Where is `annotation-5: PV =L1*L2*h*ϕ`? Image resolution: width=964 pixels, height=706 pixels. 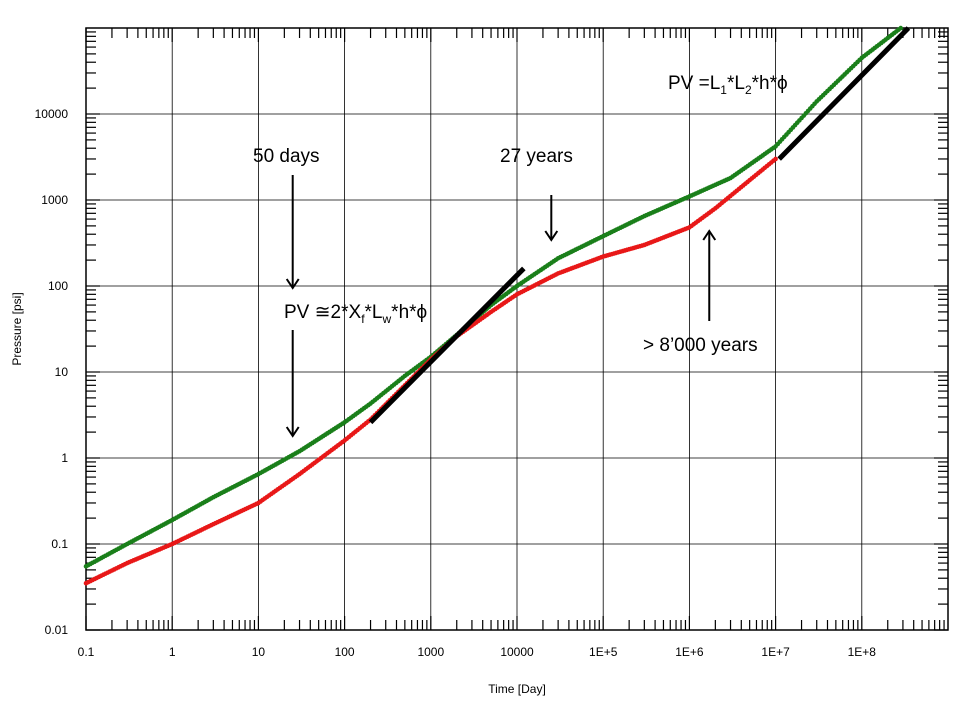
annotation-5: PV =L1*L2*h*ϕ is located at coordinates (728, 85).